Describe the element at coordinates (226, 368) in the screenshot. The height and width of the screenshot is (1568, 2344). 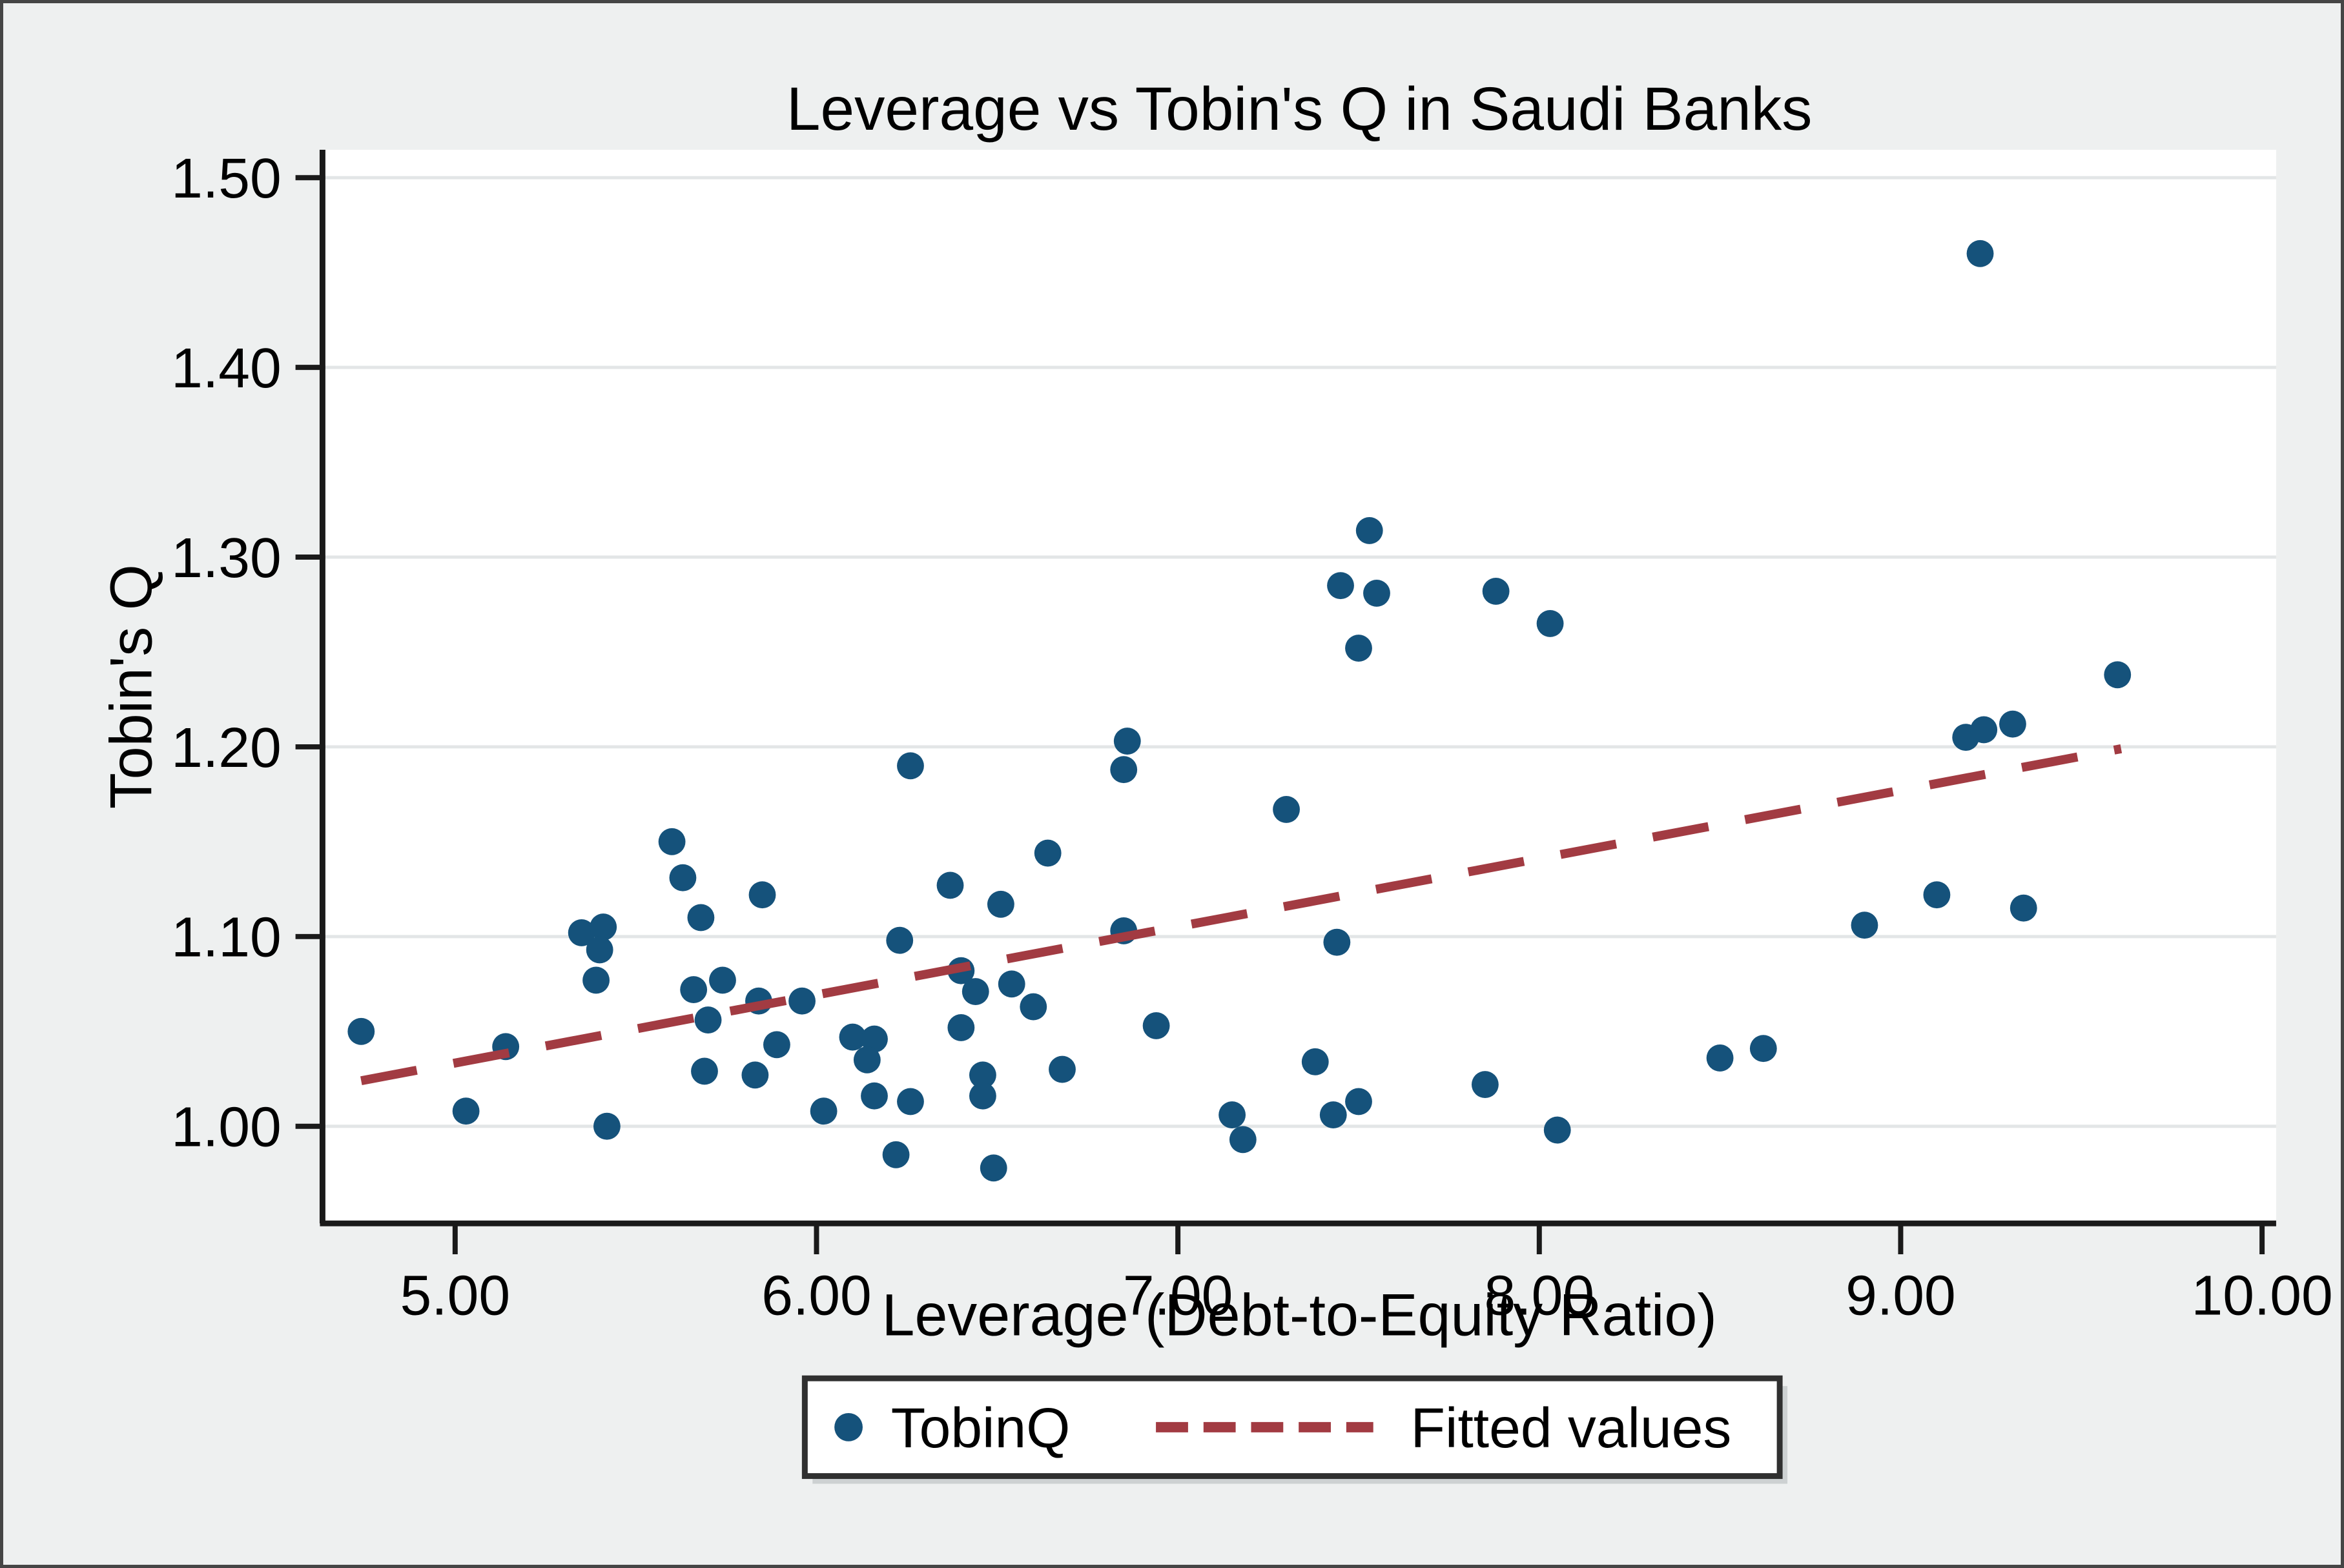
I see `y-tick-label: 1.40` at that location.